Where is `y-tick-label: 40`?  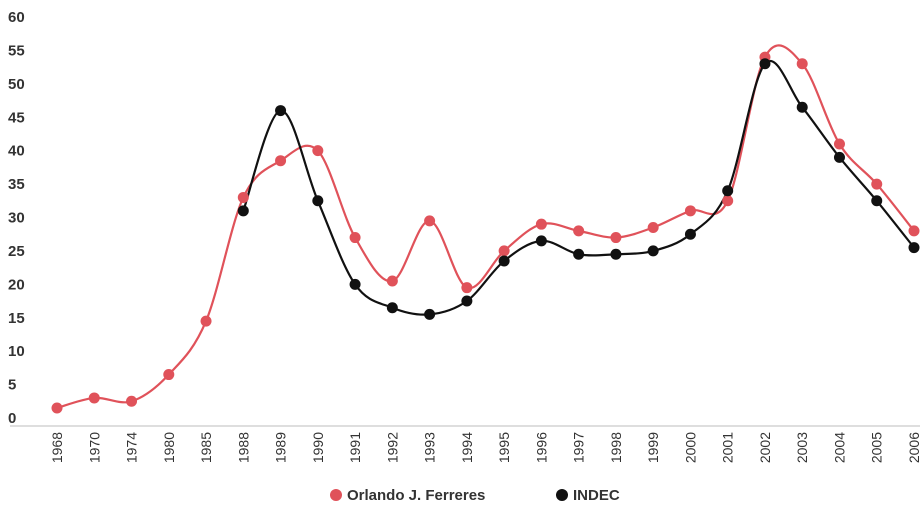
y-tick-label: 40 is located at coordinates (16, 151).